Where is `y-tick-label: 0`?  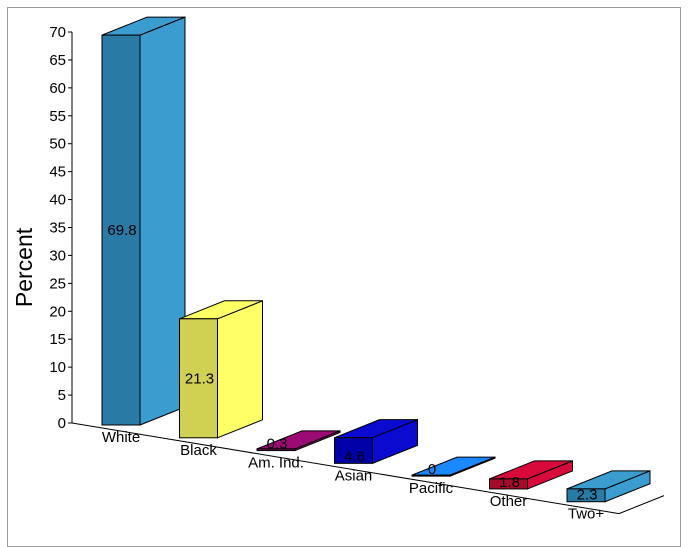
y-tick-label: 0 is located at coordinates (62, 423).